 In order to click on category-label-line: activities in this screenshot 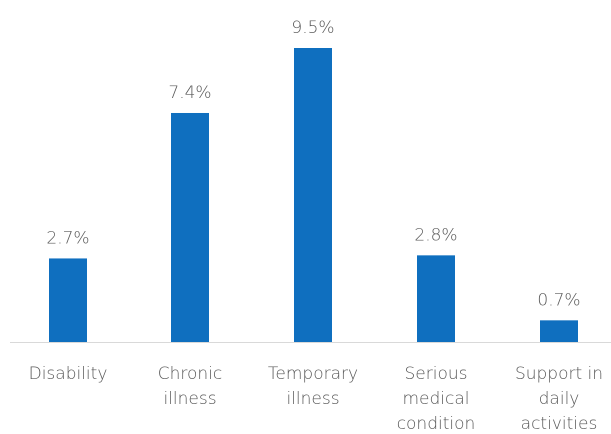, I will do `click(559, 424)`.